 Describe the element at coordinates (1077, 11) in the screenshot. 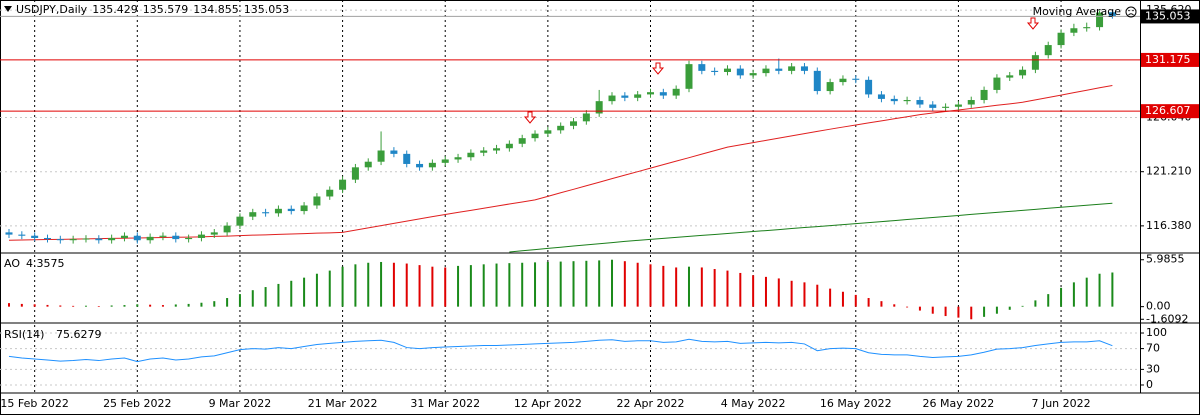

I see `indicator-name: Moving Average` at that location.